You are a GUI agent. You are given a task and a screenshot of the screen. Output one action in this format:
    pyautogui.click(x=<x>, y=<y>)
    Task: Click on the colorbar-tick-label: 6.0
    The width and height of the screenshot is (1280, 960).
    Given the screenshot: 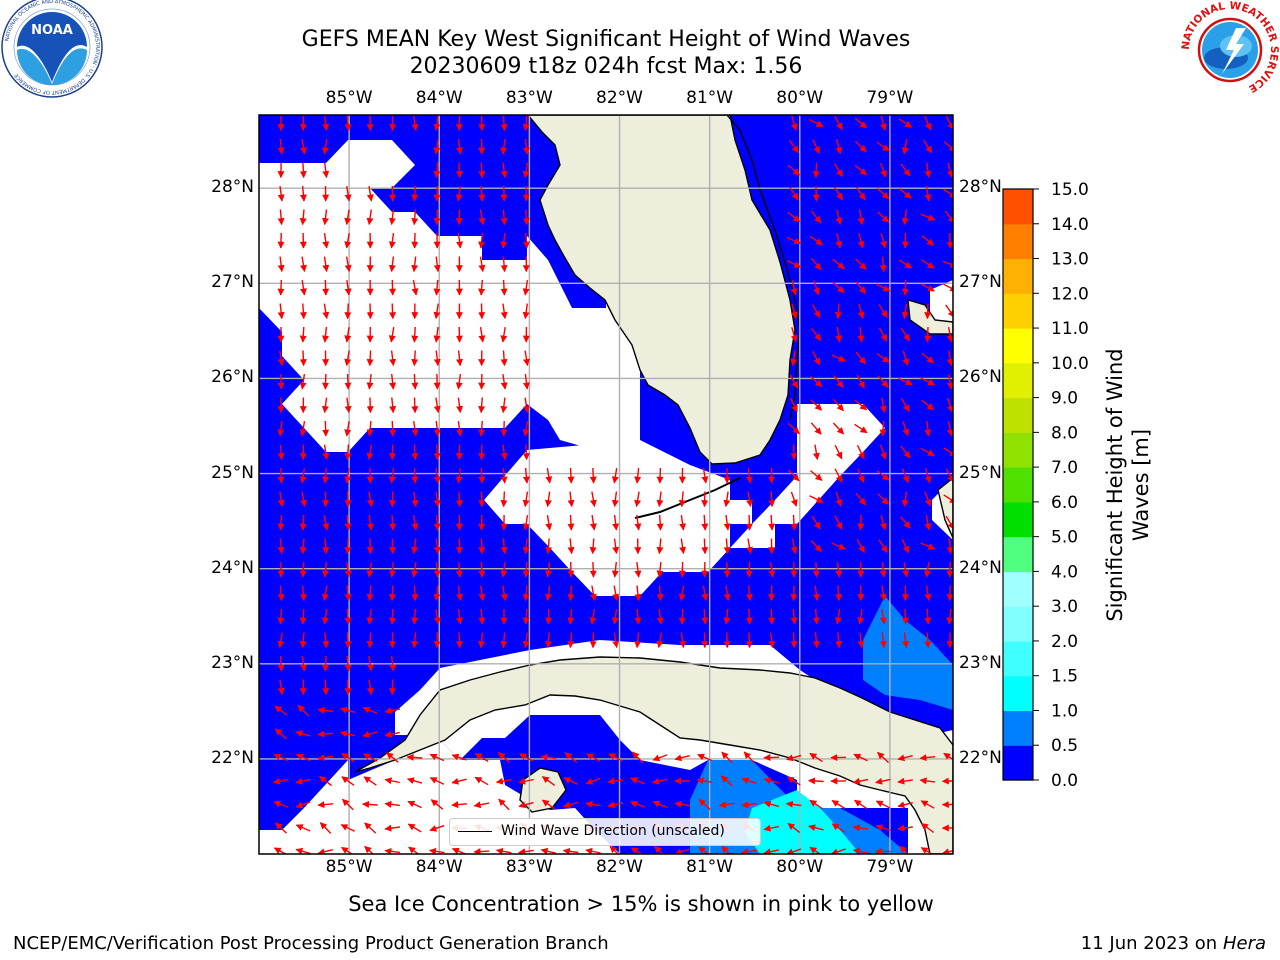 What is the action you would take?
    pyautogui.click(x=1064, y=503)
    